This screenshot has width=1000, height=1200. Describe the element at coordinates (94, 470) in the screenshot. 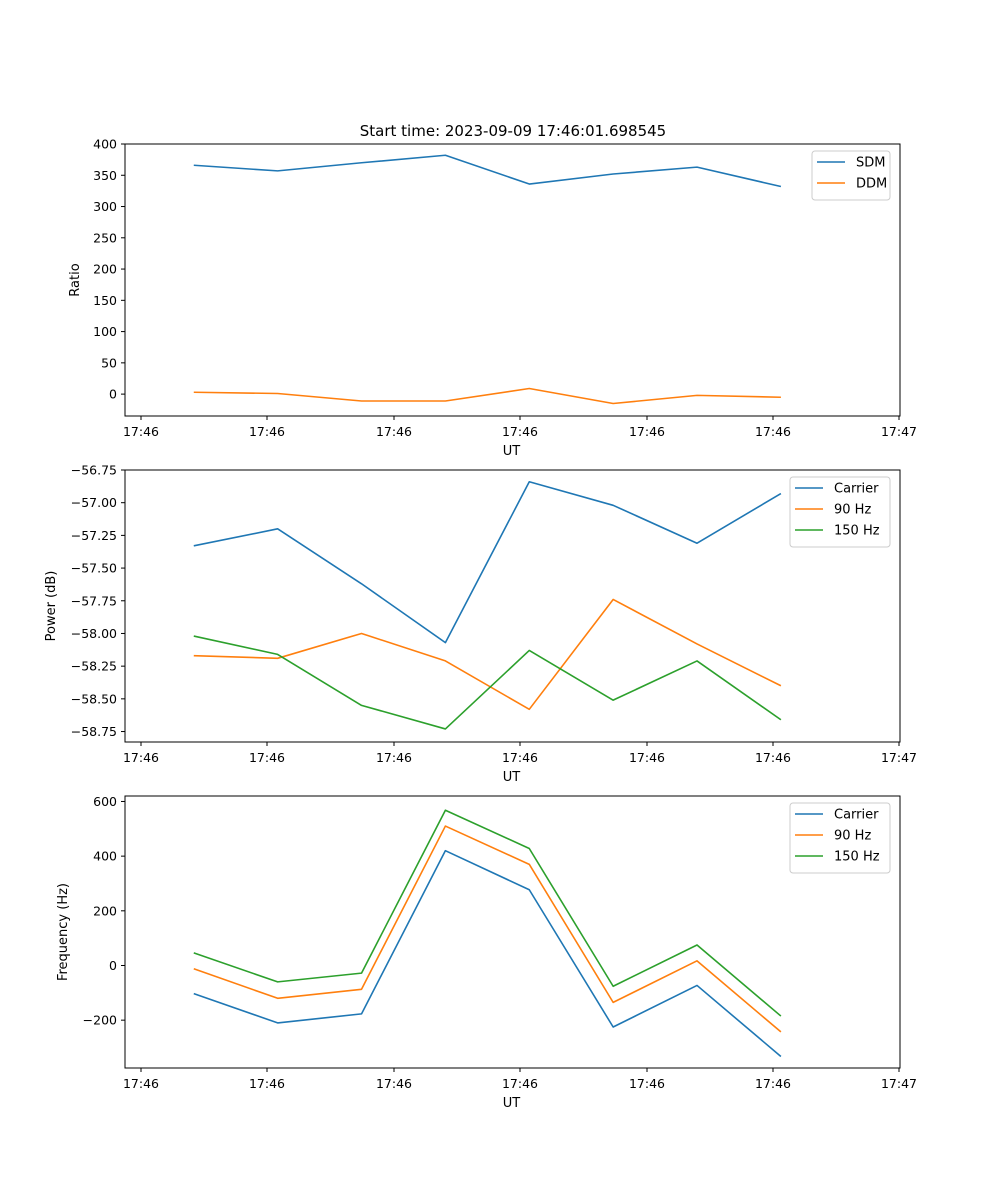

I see `y-tick-label: −56.75` at that location.